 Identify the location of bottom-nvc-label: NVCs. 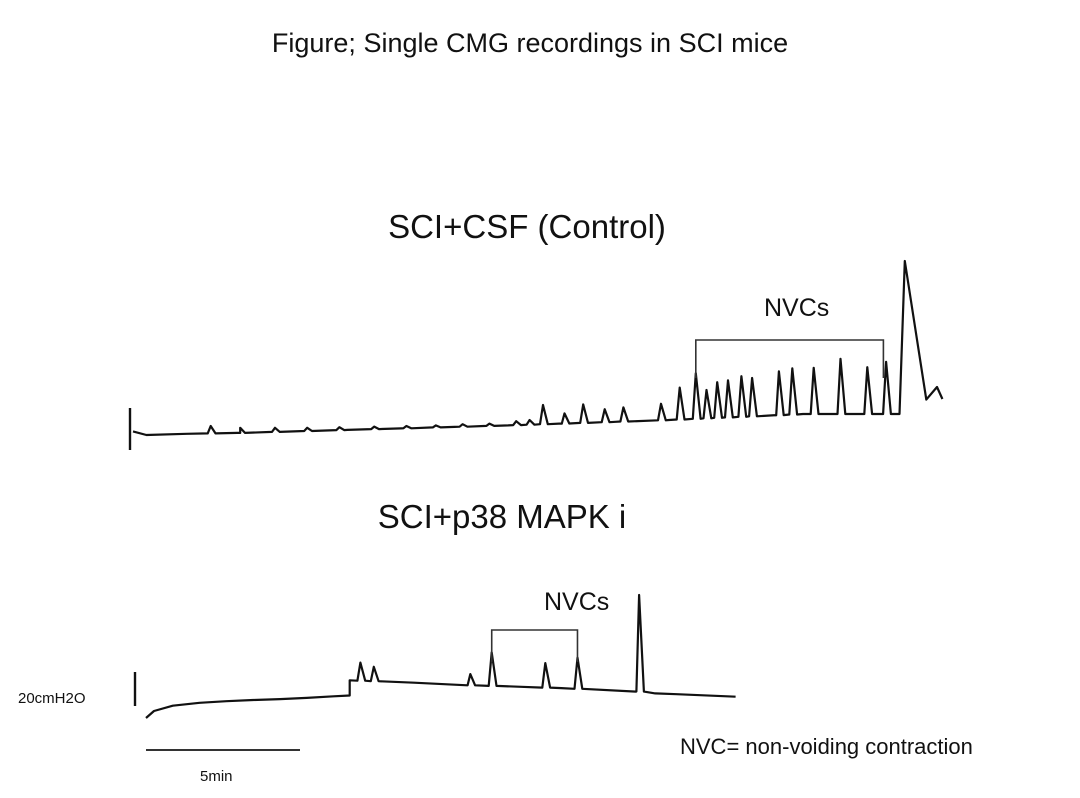
(577, 602).